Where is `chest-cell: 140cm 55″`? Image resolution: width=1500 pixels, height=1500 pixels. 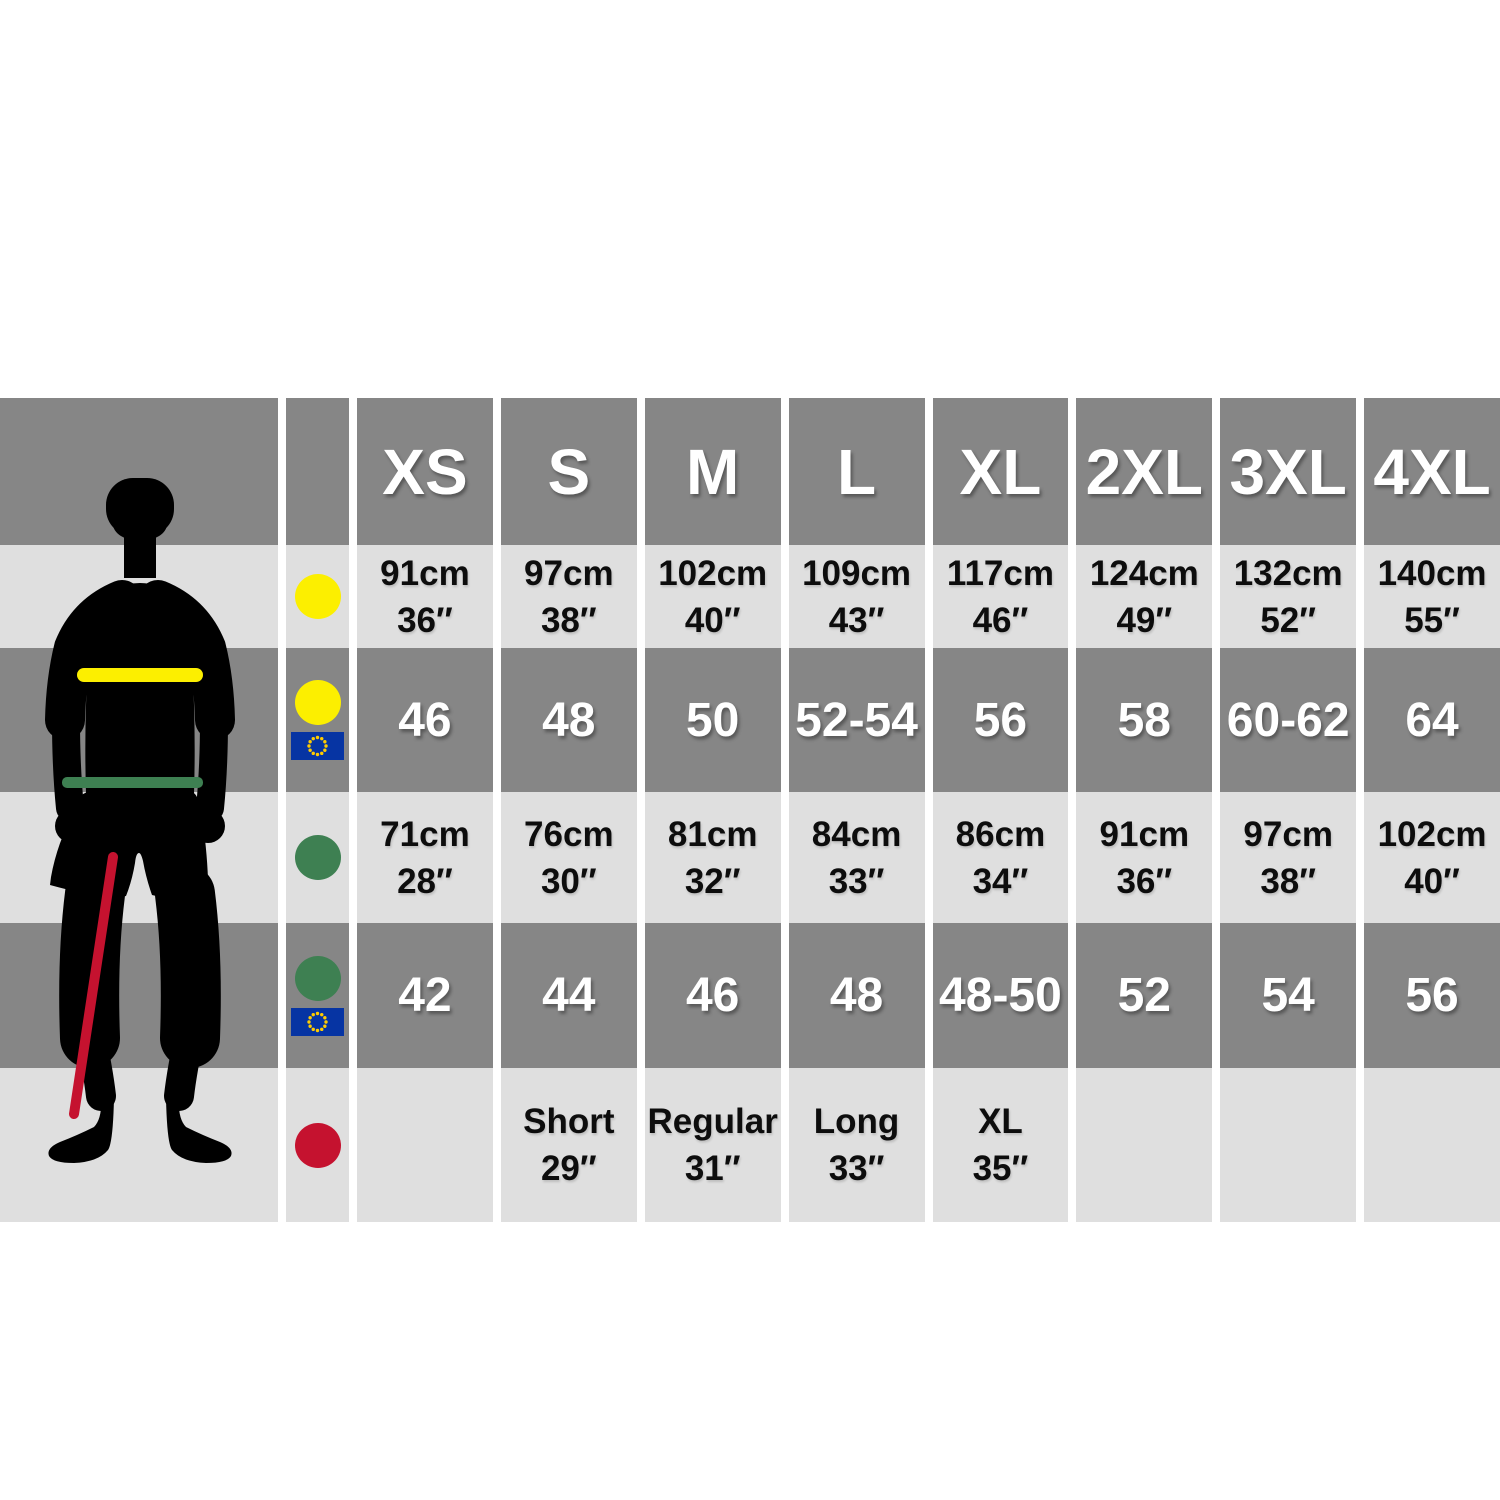
chest-cell: 140cm 55″ is located at coordinates (1432, 596).